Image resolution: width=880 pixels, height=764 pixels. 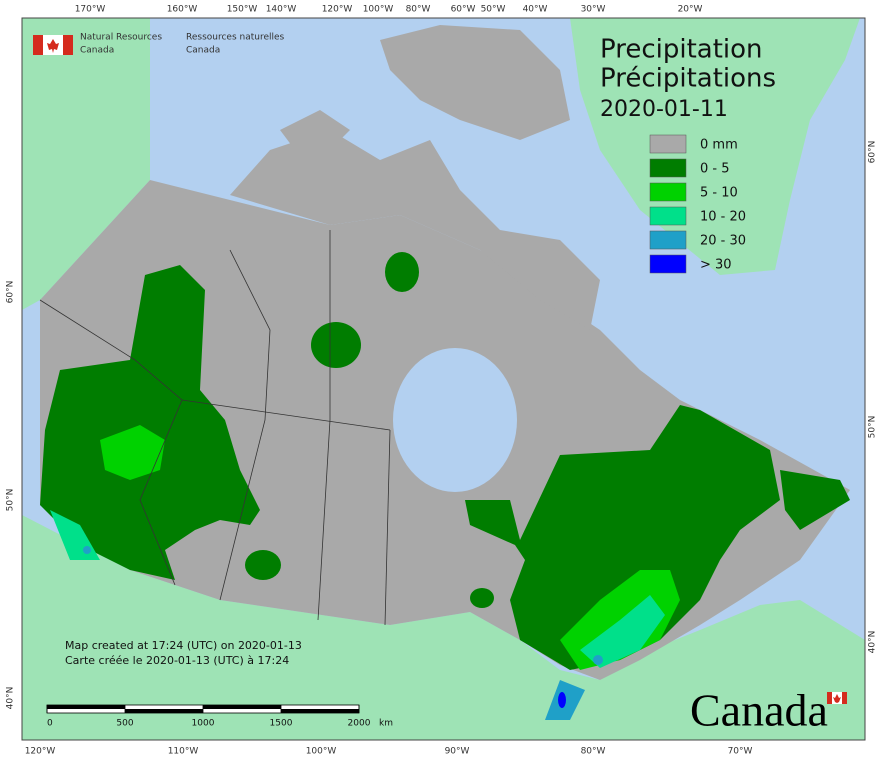 What do you see at coordinates (723, 241) in the screenshot?
I see `legend-label: 20 - 30` at bounding box center [723, 241].